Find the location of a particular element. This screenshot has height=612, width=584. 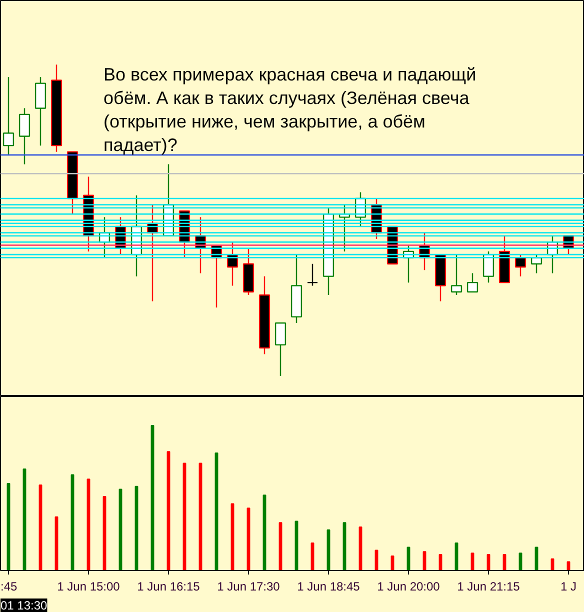

x-tick-label: 1 Jun 18:45 is located at coordinates (328, 587).